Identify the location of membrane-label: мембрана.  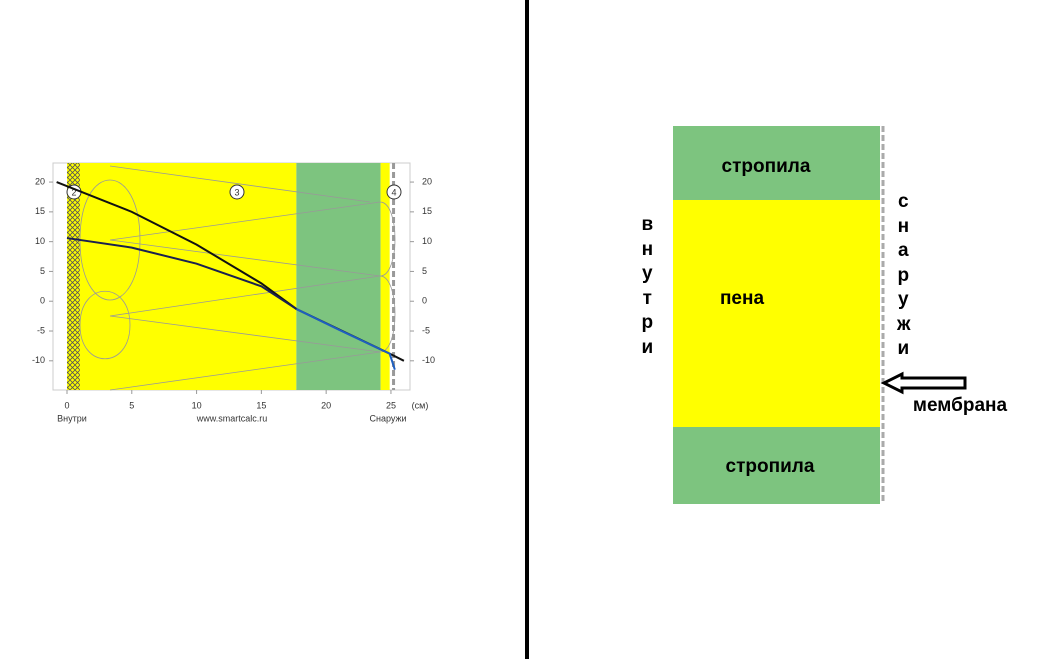
(960, 405).